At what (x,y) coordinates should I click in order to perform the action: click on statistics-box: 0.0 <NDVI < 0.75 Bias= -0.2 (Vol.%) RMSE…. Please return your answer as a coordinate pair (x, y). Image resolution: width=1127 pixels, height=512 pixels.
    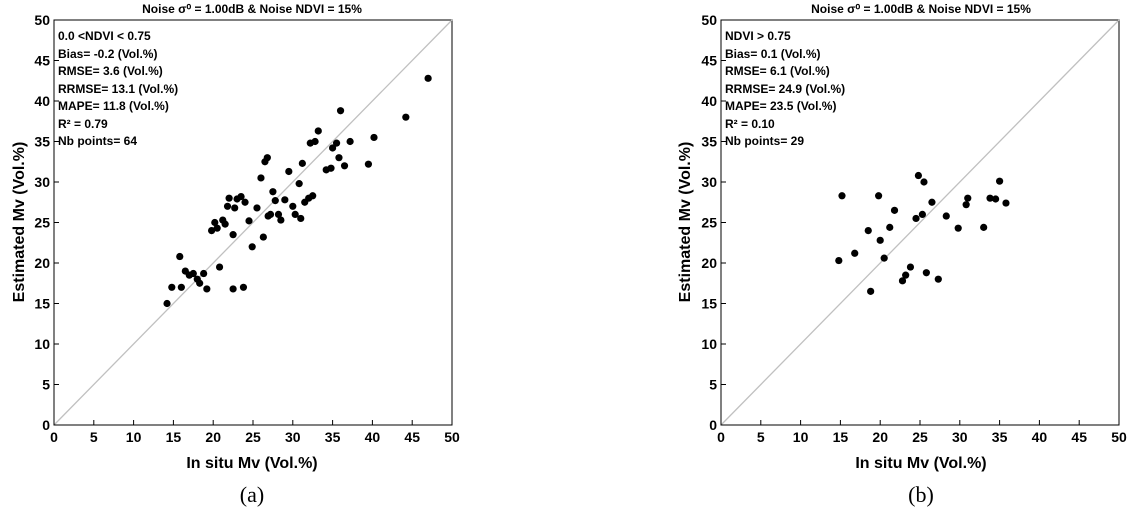
    Looking at the image, I should click on (118, 88).